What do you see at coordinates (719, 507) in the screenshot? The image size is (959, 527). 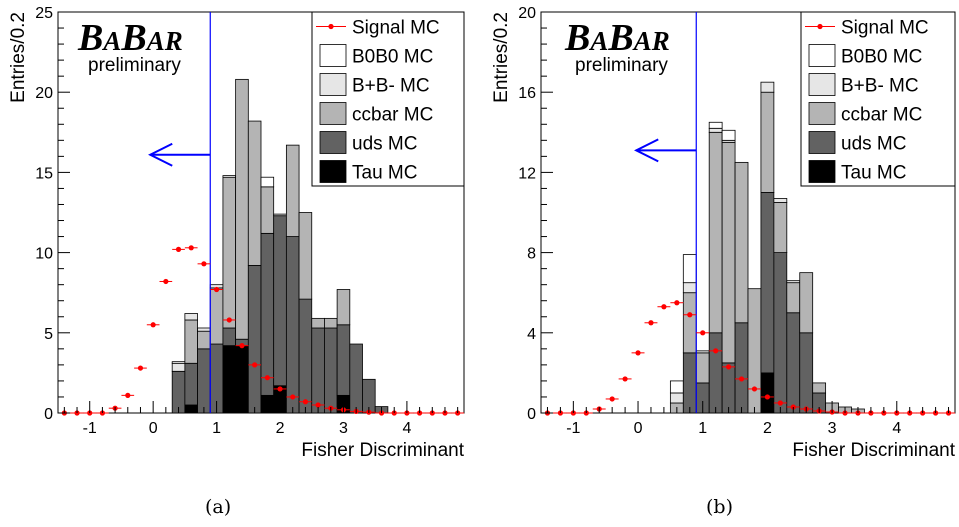 I see `caption-b: (b)` at bounding box center [719, 507].